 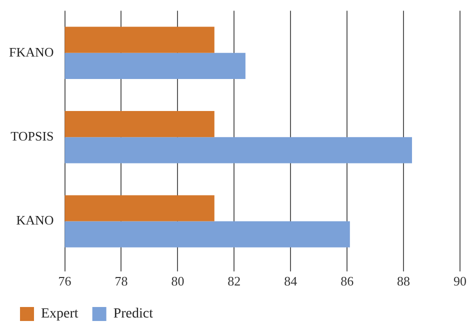 What do you see at coordinates (347, 281) in the screenshot?
I see `x-tick-label: 86` at bounding box center [347, 281].